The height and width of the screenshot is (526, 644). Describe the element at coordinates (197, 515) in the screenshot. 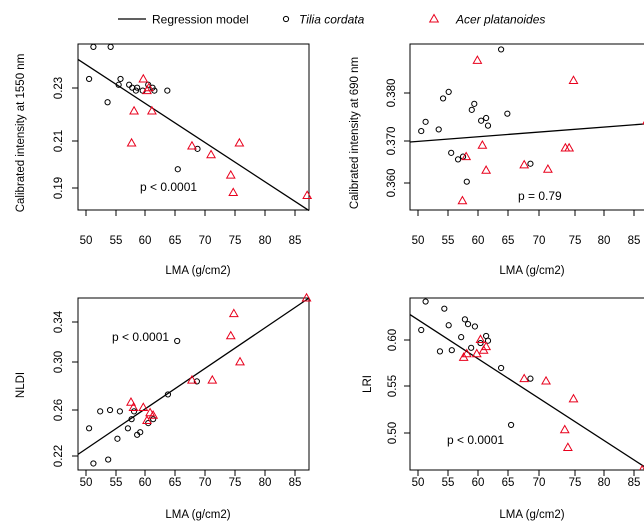

I see `x-axis-label: LMA (g/cm2)` at that location.